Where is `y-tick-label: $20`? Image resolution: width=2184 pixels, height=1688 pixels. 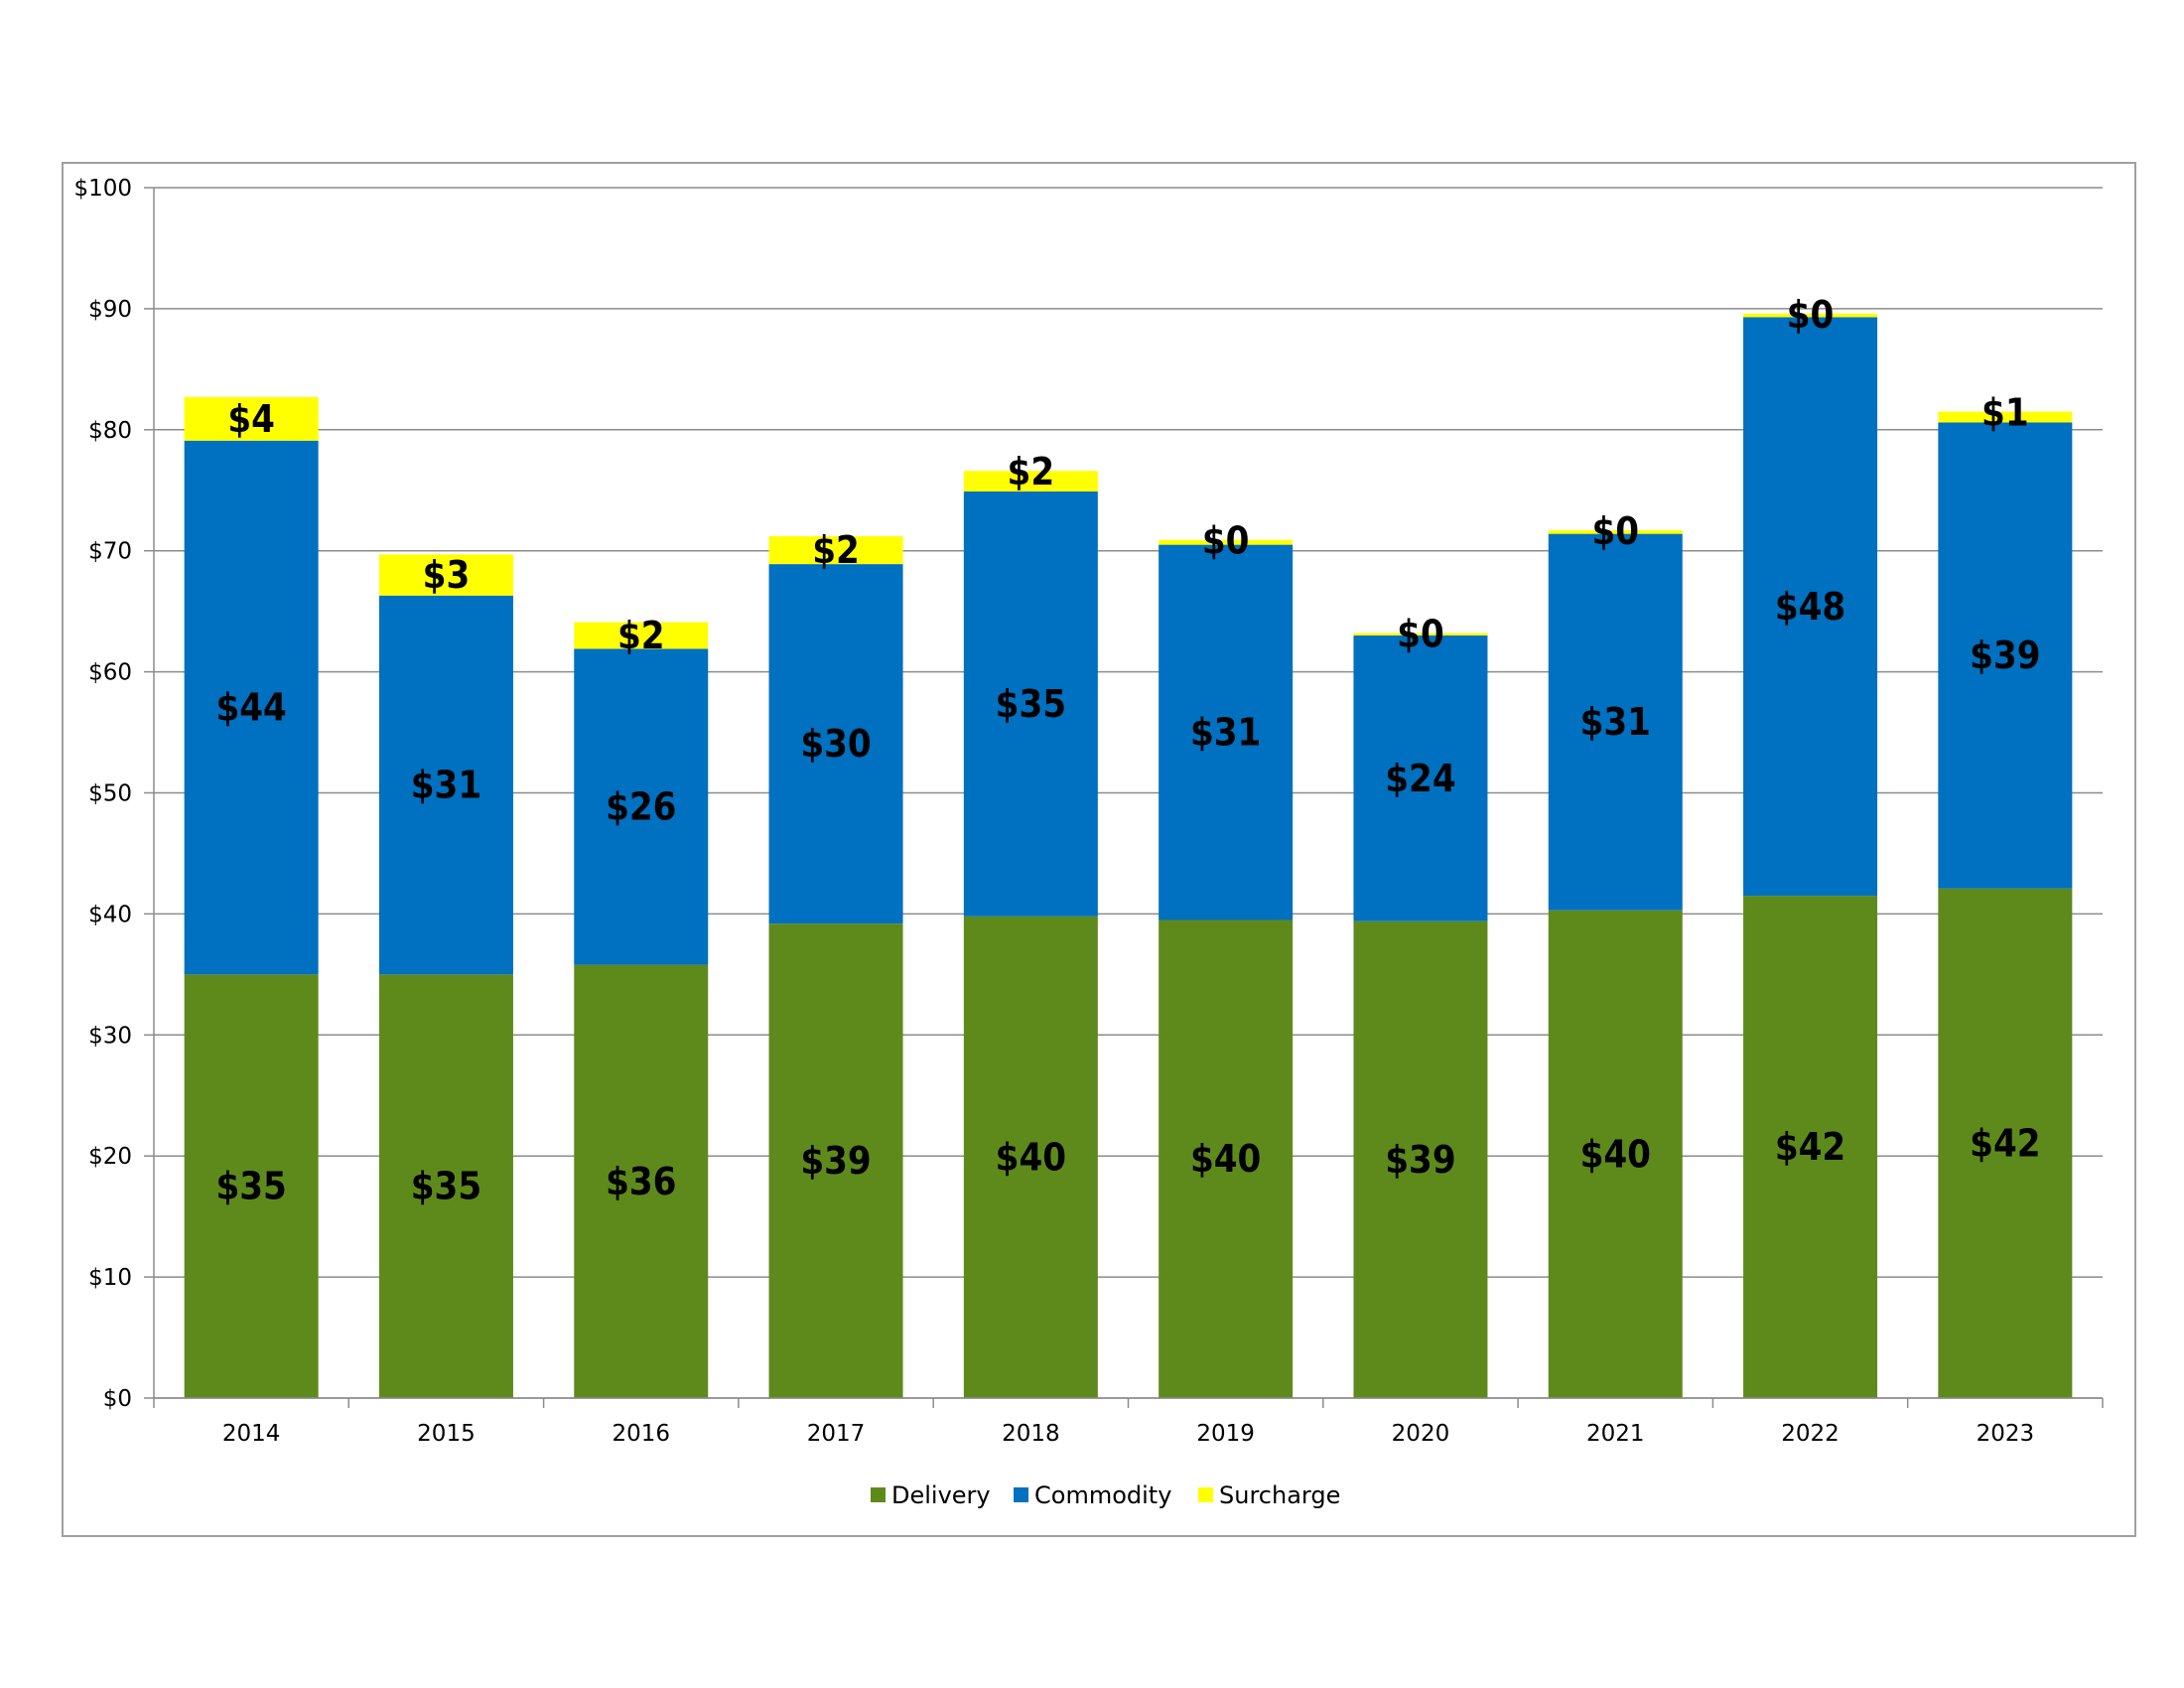 y-tick-label: $20 is located at coordinates (110, 1157).